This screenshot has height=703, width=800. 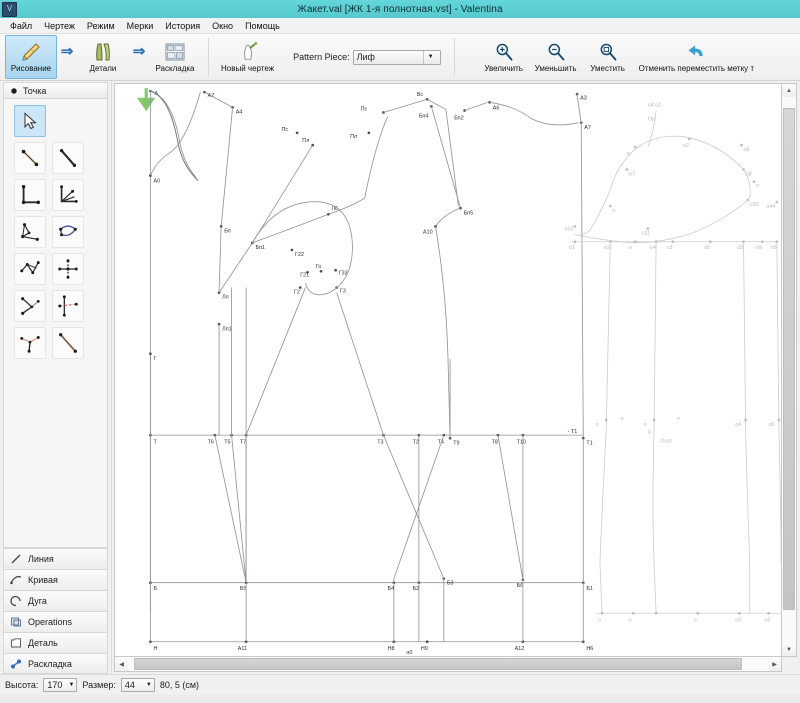 I want to click on svg-text: Бп2, so click(x=459, y=119).